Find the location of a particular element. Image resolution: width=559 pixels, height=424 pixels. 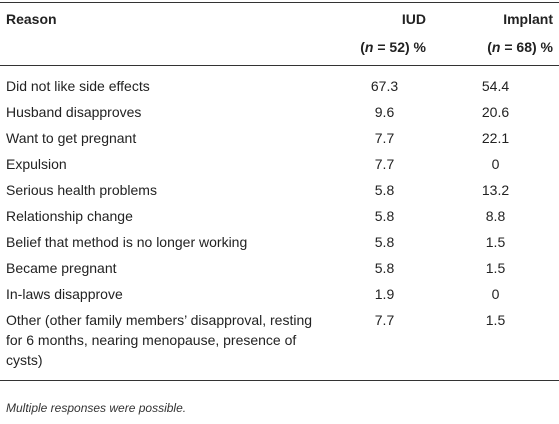

header-implant: Implant is located at coordinates (528, 19).